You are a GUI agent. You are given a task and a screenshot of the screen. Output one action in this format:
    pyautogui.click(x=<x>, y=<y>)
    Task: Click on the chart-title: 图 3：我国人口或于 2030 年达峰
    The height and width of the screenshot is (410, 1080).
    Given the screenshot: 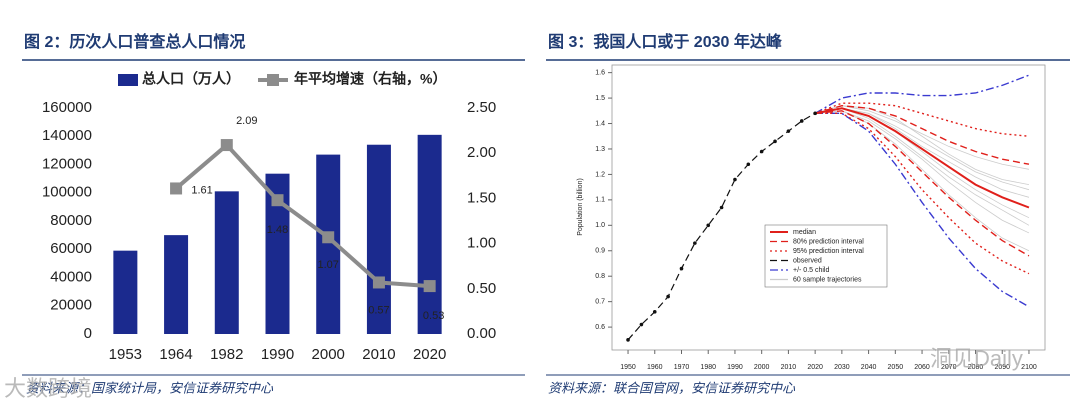 What is the action you would take?
    pyautogui.click(x=665, y=41)
    